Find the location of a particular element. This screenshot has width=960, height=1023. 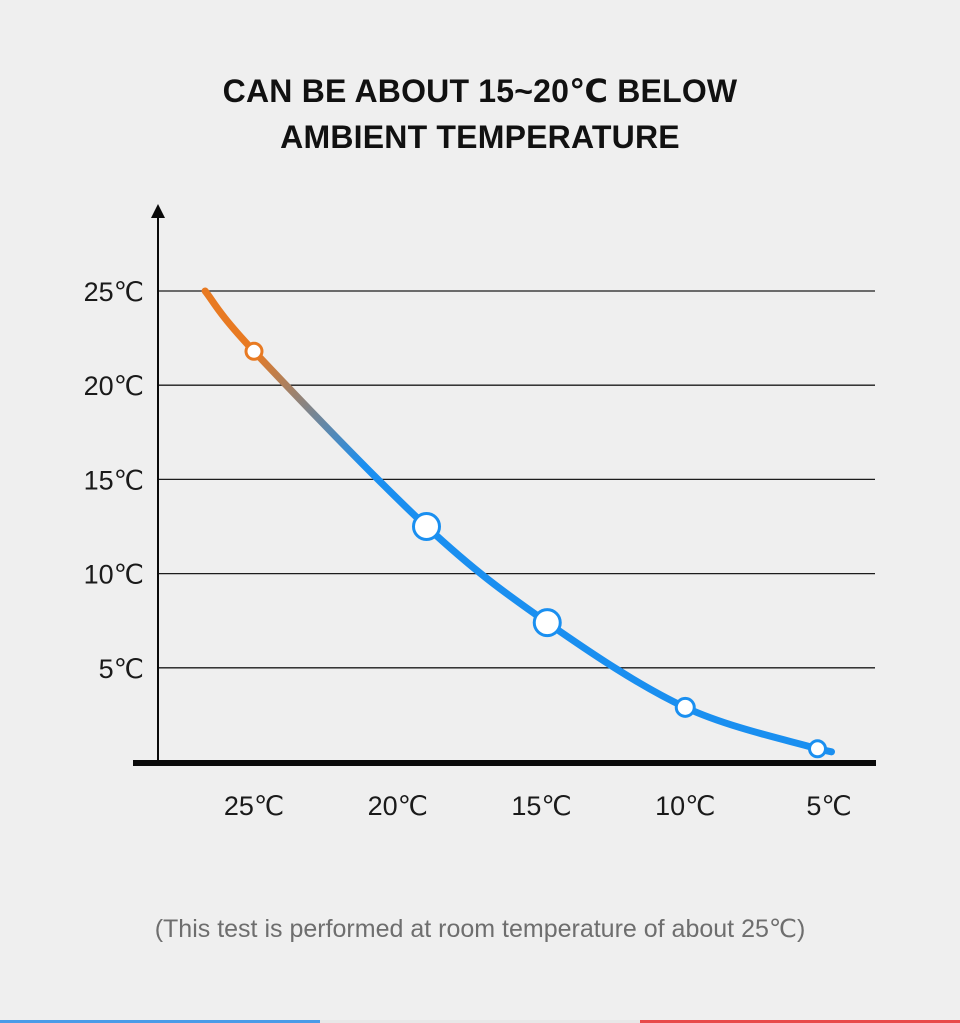

y-axis-arrow is located at coordinates (158, 211).